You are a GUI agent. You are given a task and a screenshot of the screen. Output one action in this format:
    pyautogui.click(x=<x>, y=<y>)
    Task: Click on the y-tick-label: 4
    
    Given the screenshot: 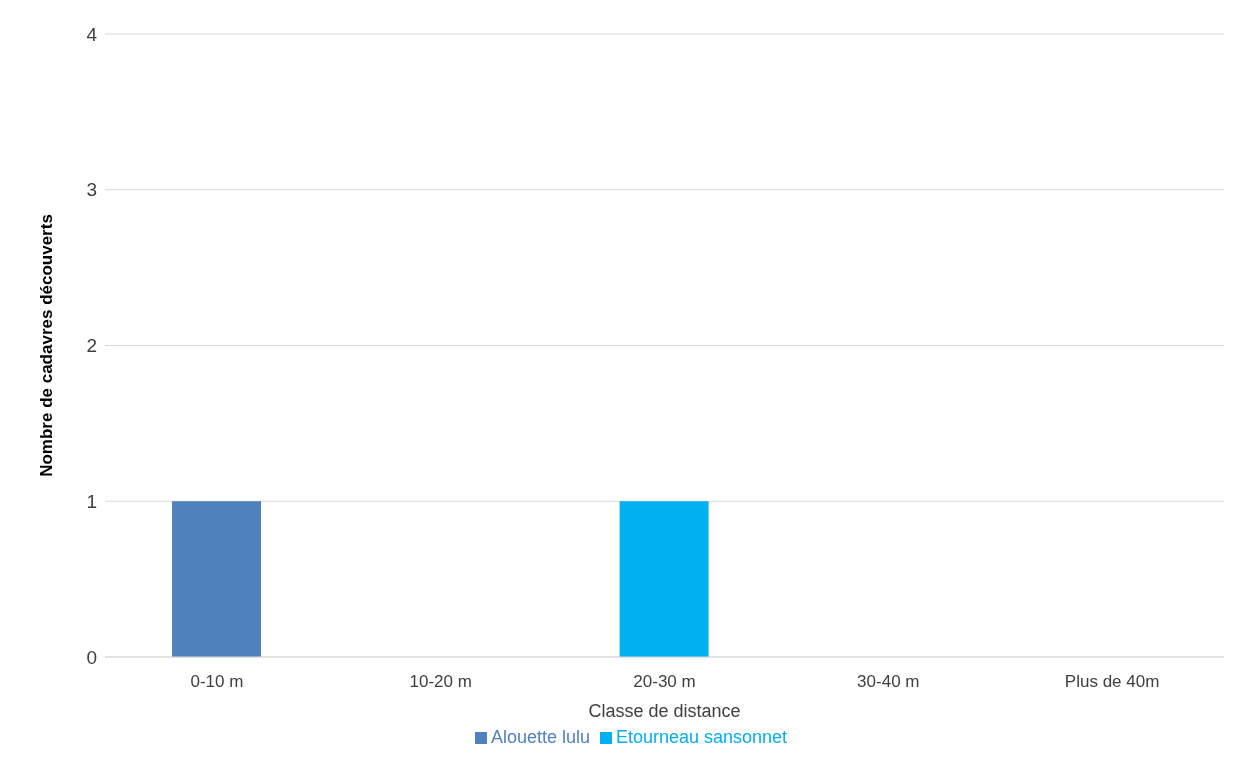 What is the action you would take?
    pyautogui.click(x=92, y=34)
    